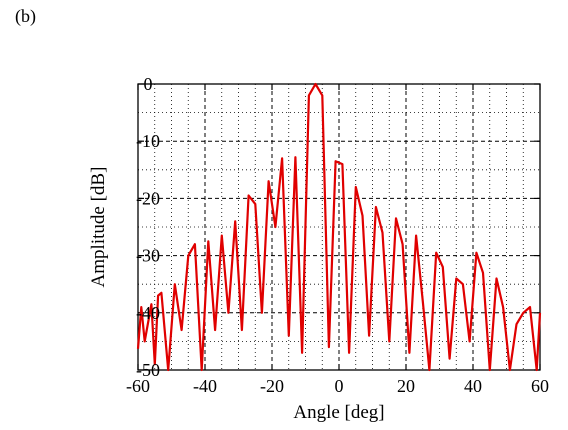  I want to click on y-axis-label: Amplitude [dB], so click(98, 227).